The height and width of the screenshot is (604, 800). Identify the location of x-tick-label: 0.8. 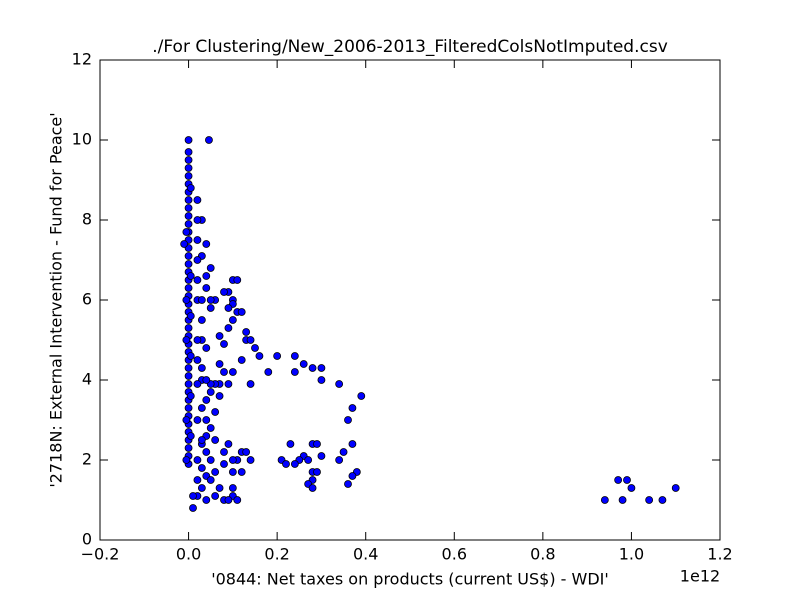
(542, 554).